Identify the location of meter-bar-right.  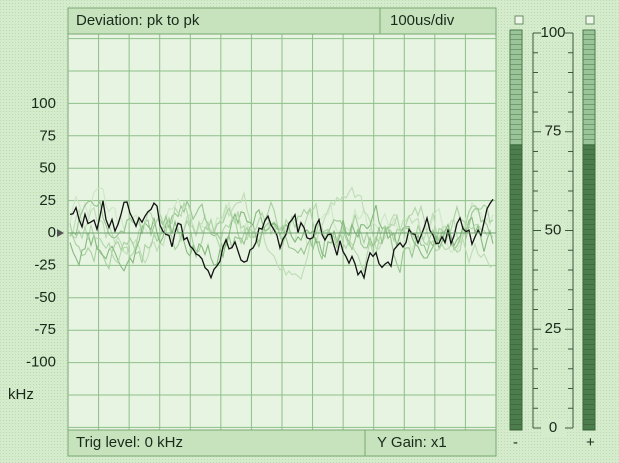
(589, 287).